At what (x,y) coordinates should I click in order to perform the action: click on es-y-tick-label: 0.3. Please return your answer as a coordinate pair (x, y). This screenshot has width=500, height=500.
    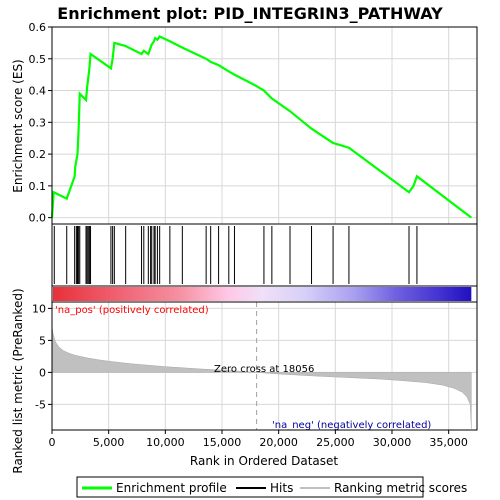
    Looking at the image, I should click on (38, 122).